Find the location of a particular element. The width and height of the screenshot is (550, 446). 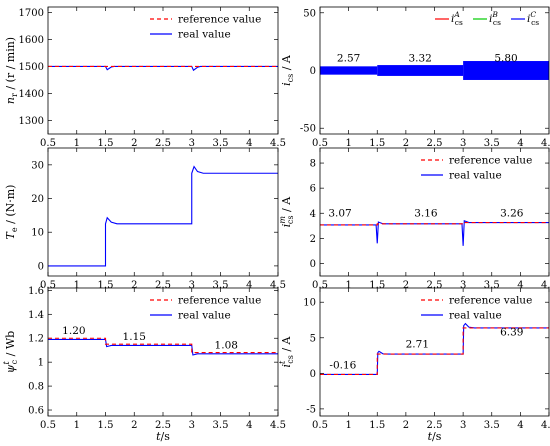

data-annotation: 1.20 is located at coordinates (73, 331).